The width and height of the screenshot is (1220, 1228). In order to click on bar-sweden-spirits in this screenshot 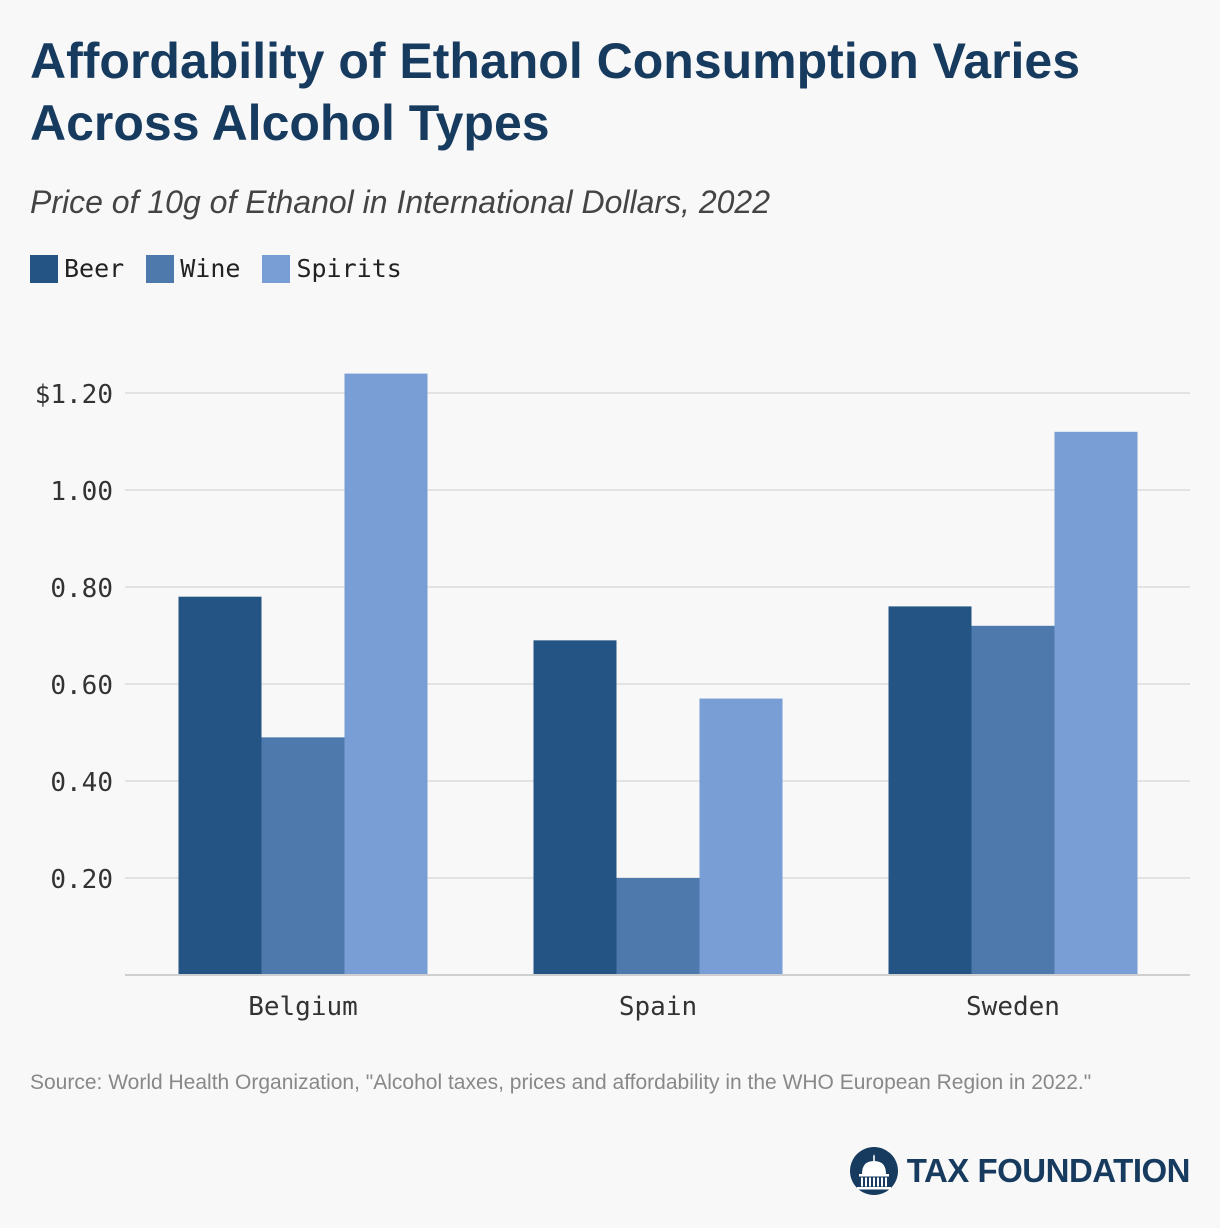, I will do `click(1096, 703)`.